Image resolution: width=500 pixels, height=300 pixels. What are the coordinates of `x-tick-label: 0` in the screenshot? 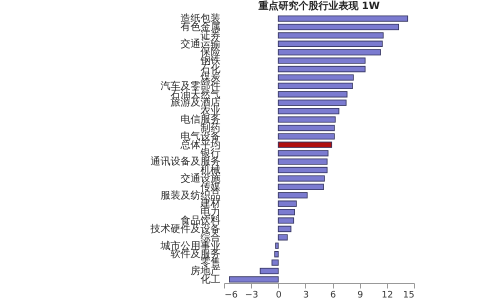 It's located at (279, 295).